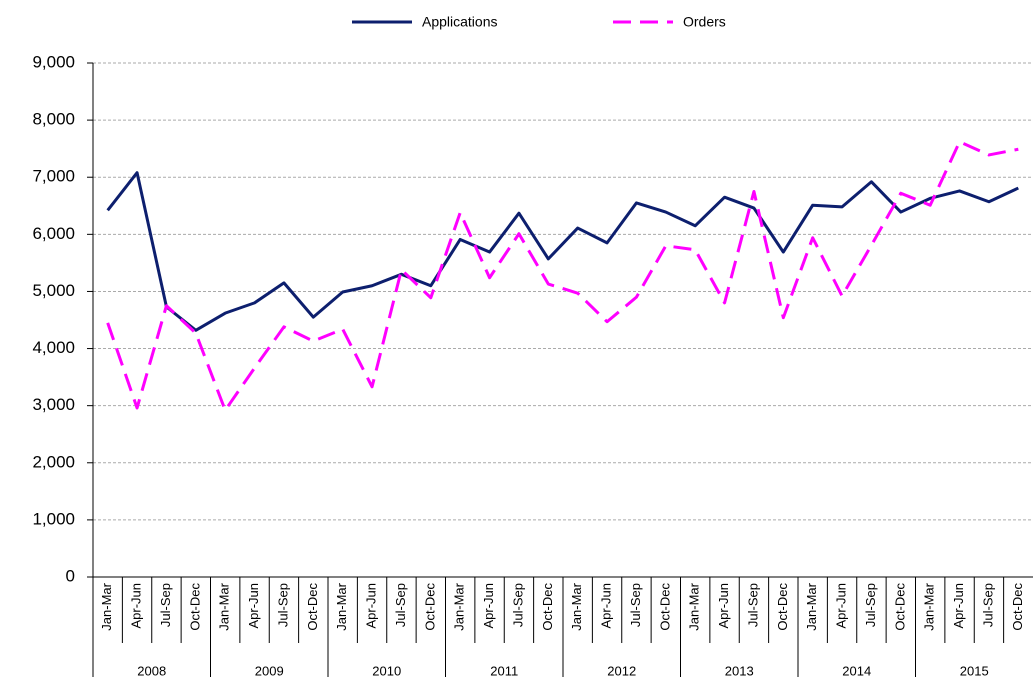 The width and height of the screenshot is (1033, 677). Describe the element at coordinates (53, 176) in the screenshot. I see `y-tick-label: 7,000` at that location.